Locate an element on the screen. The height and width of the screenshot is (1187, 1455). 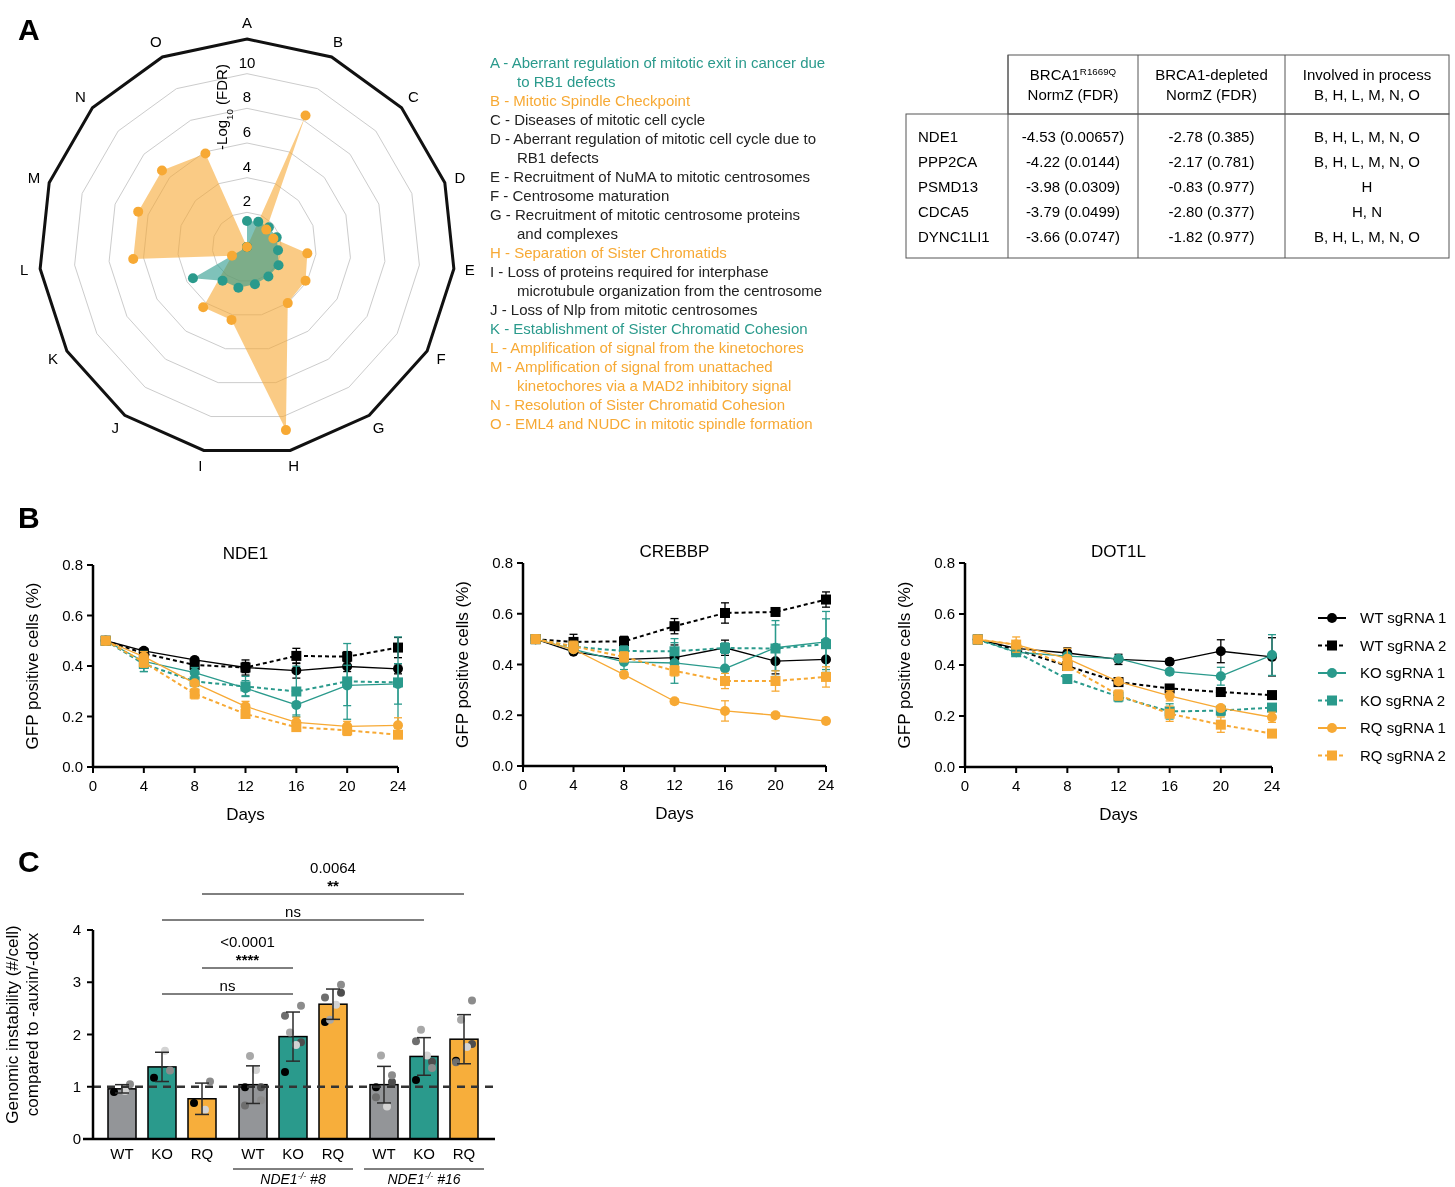
chart-title: CREBBP is located at coordinates (674, 551).